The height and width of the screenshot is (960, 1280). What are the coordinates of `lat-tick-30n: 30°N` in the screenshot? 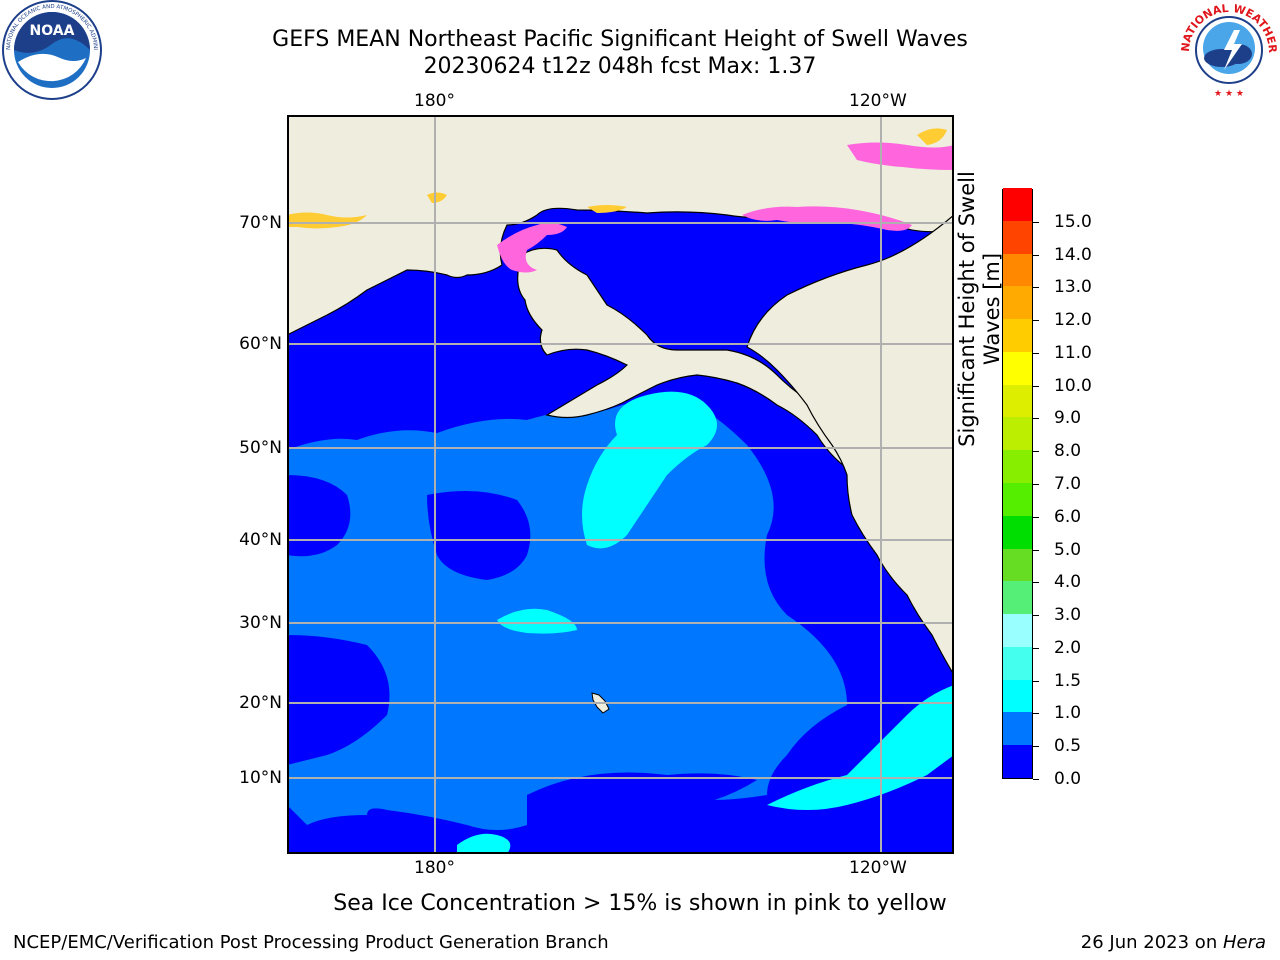 It's located at (260, 623).